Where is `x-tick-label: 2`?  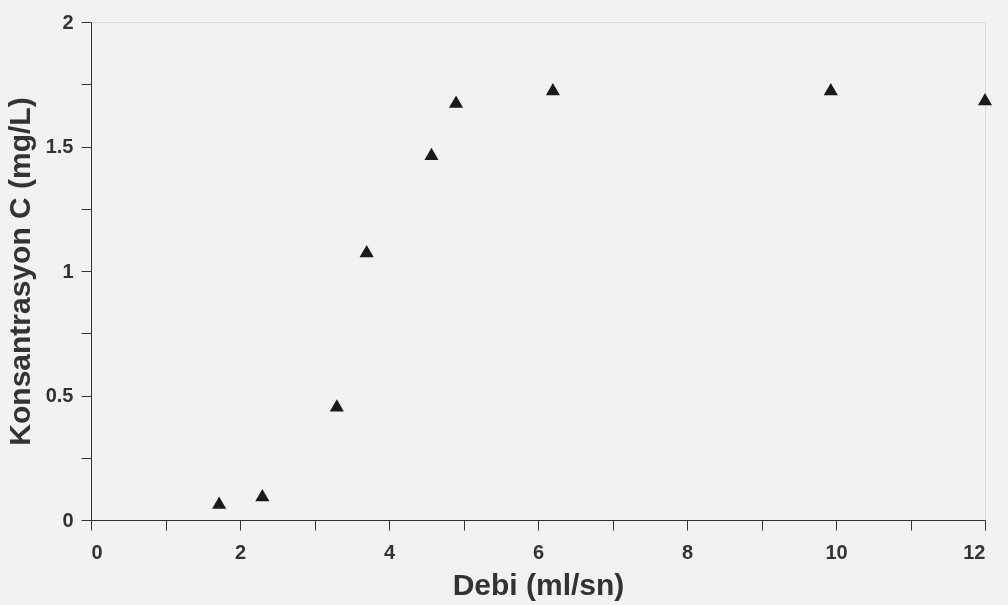 x-tick-label: 2 is located at coordinates (240, 551).